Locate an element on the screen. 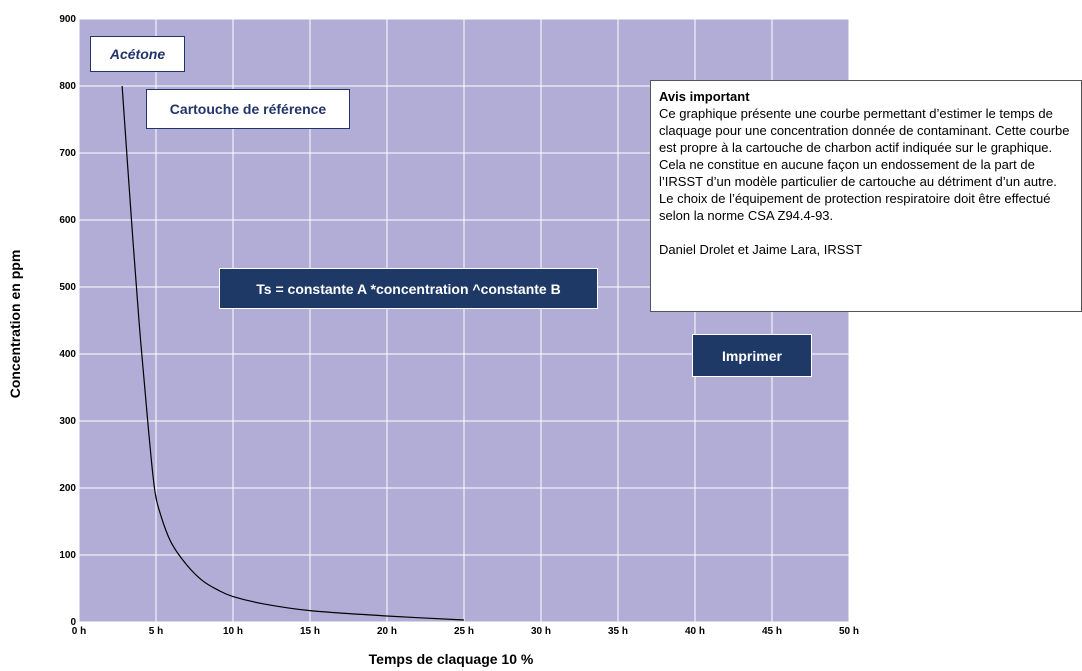 The width and height of the screenshot is (1082, 671). notice-title: Avis important is located at coordinates (704, 96).